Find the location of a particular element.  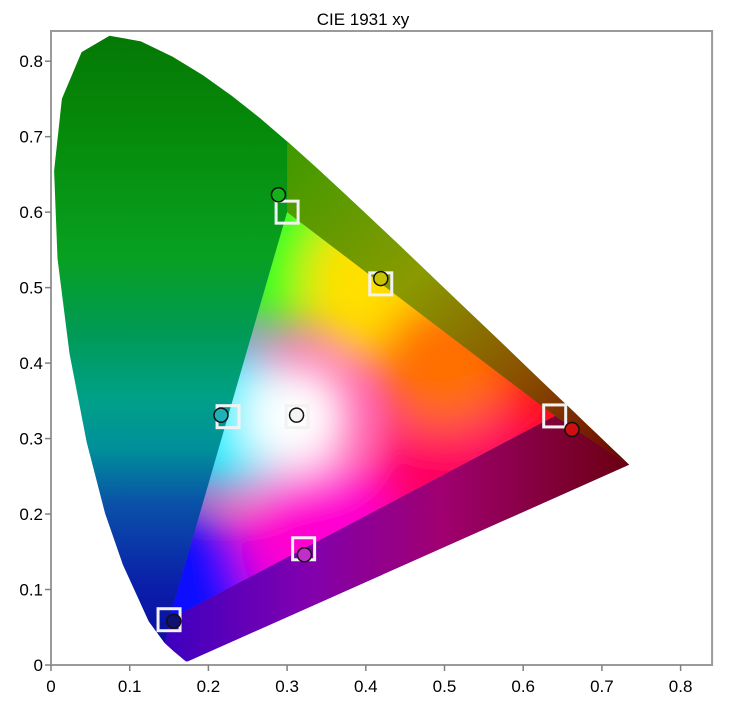

x-tick-label: 0.5 is located at coordinates (445, 686).